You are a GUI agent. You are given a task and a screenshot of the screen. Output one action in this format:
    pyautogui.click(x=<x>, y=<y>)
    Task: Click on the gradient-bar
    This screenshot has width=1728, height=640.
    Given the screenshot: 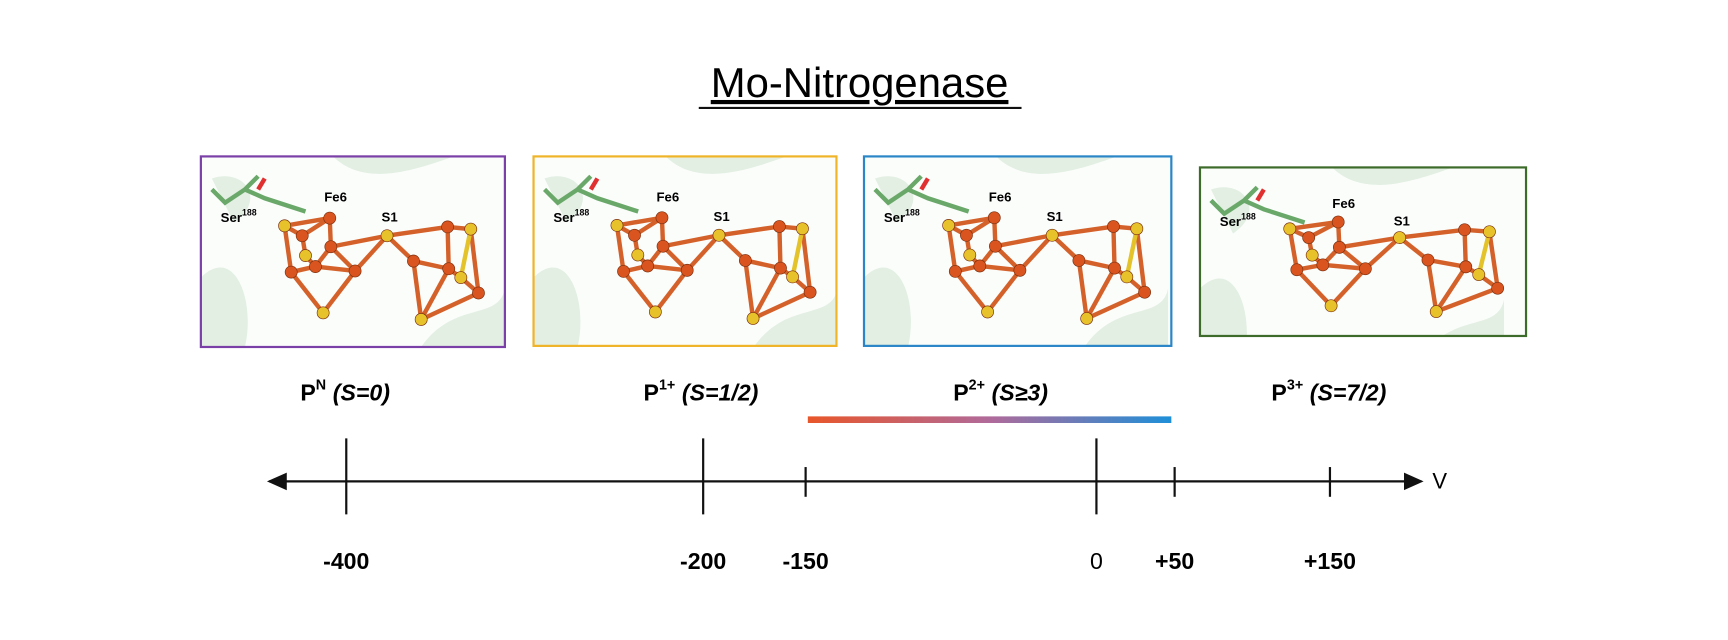 What is the action you would take?
    pyautogui.click(x=989, y=419)
    